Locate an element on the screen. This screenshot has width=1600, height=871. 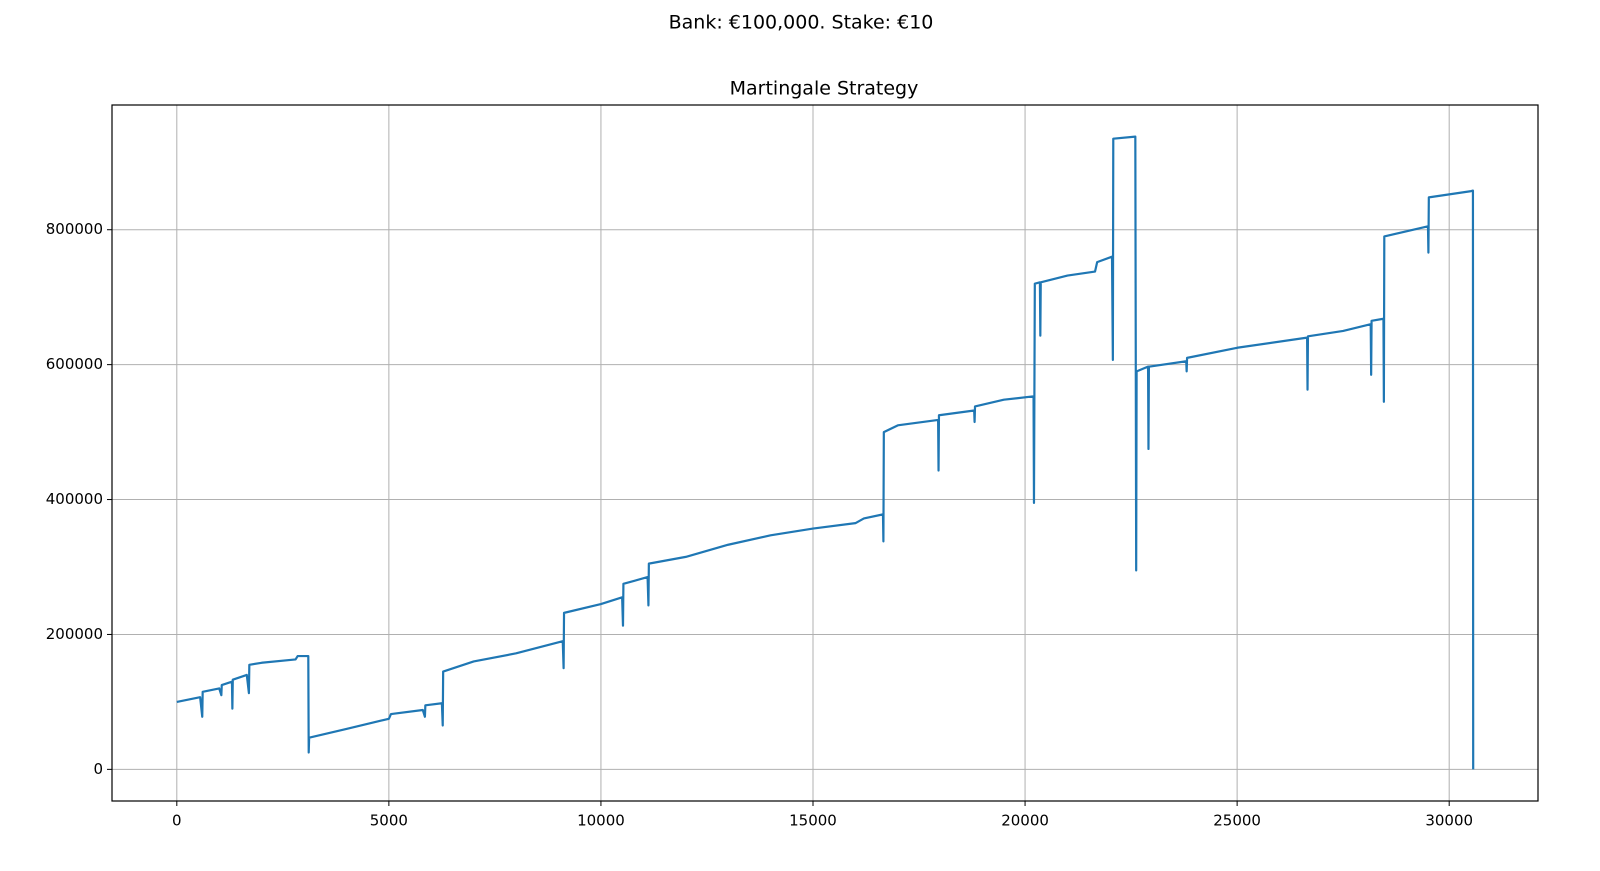
x-tick-label: 30000 is located at coordinates (1449, 821).